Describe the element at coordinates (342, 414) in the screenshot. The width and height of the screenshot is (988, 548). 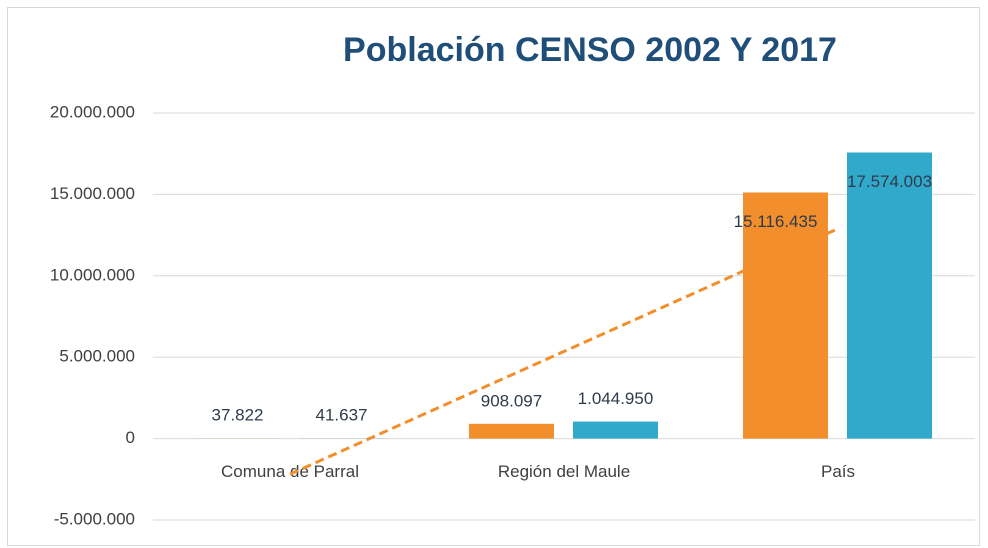
I see `data-label: 41.637` at that location.